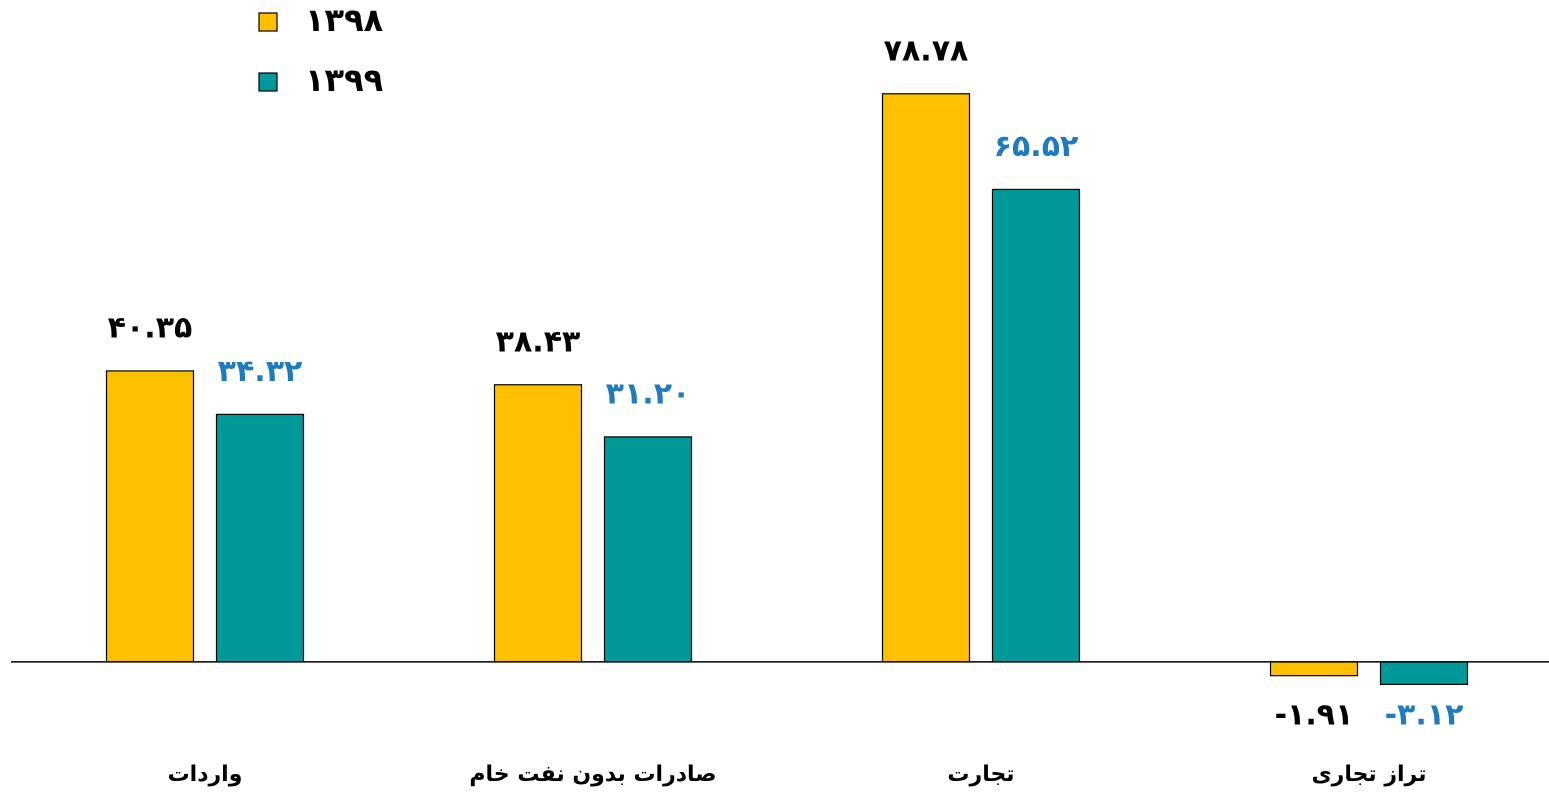  What do you see at coordinates (1368, 774) in the screenshot?
I see `x-tick-label: تراز تجاری` at bounding box center [1368, 774].